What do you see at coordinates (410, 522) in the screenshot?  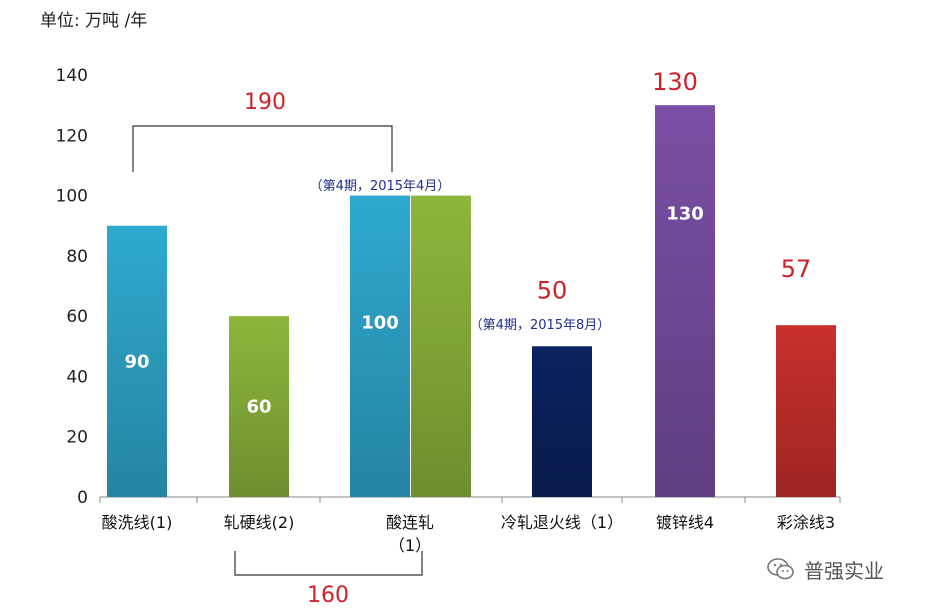 I see `x-category-label: 酸连轧` at bounding box center [410, 522].